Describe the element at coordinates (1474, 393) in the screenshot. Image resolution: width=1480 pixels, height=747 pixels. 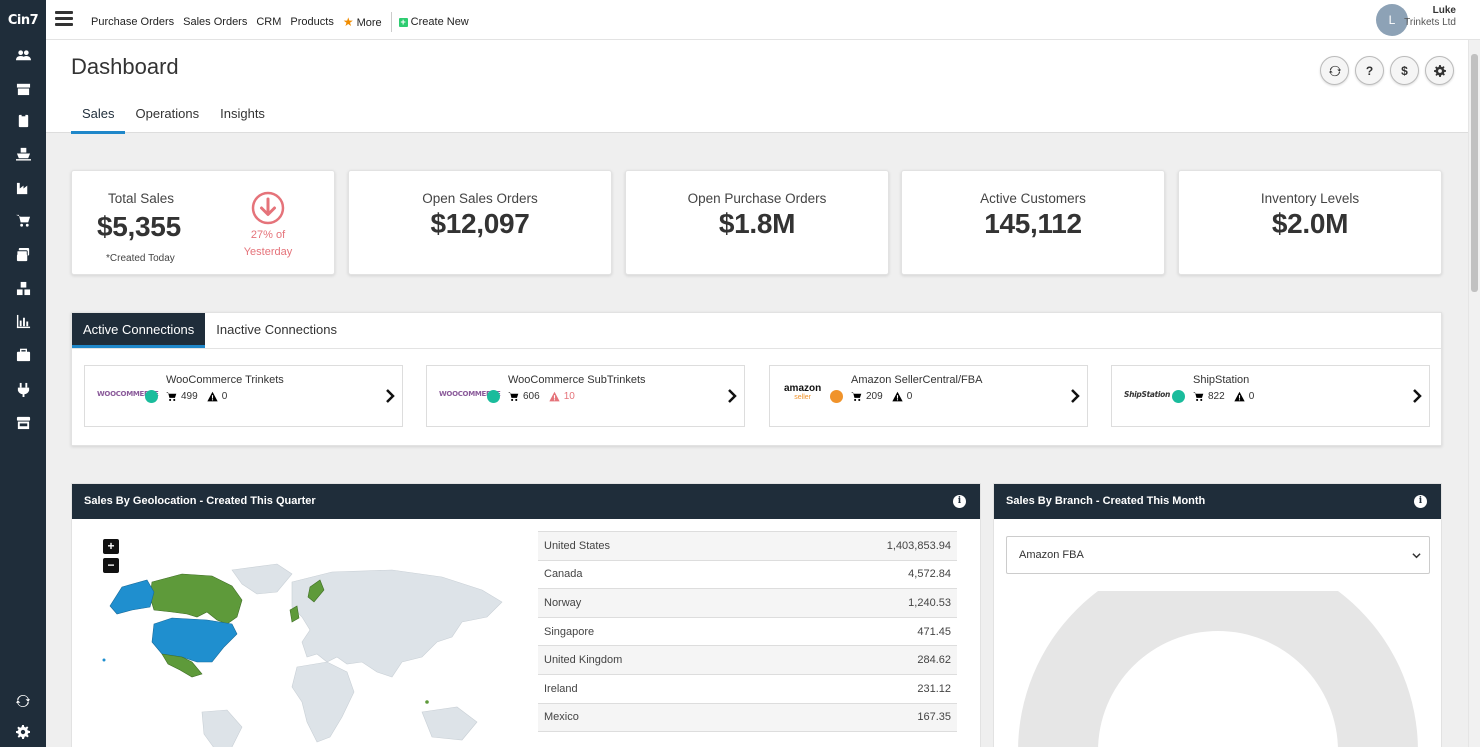
I see `page-scrollbar` at that location.